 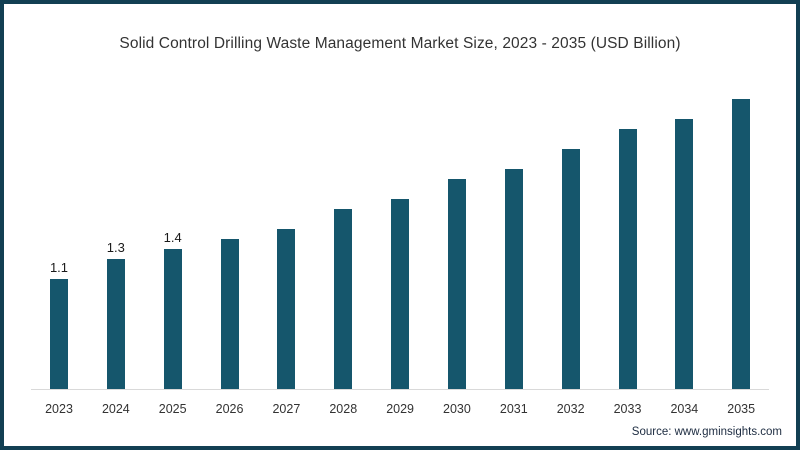 What do you see at coordinates (400, 389) in the screenshot?
I see `x-axis-line` at bounding box center [400, 389].